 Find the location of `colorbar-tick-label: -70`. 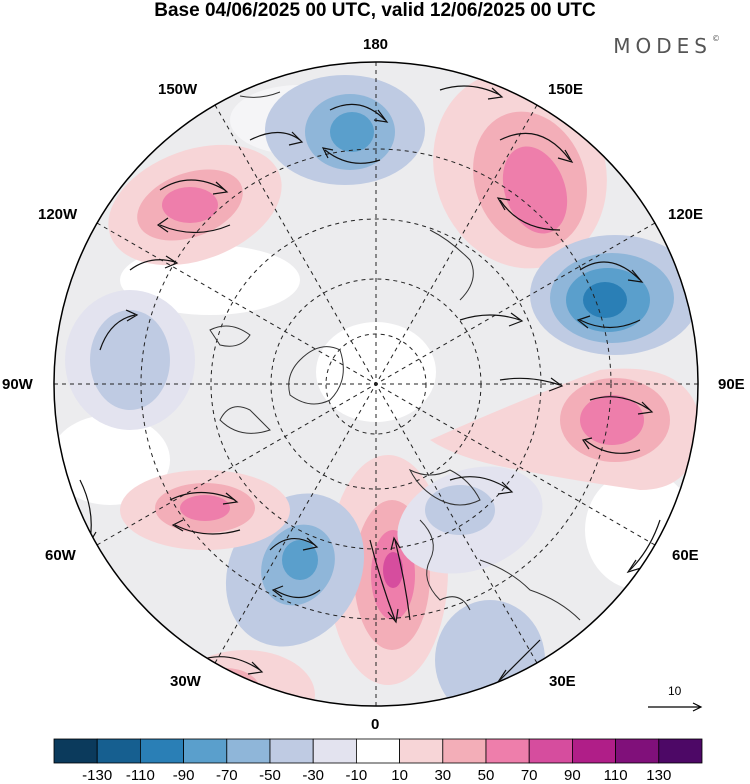

colorbar-tick-label: -70 is located at coordinates (226, 775).